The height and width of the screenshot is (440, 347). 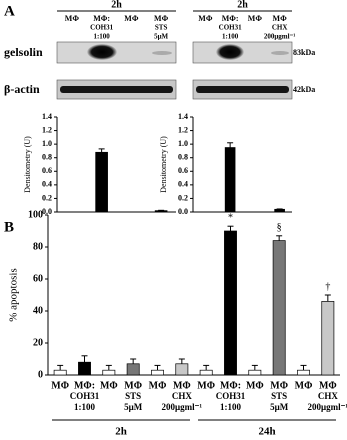 I want to click on y-tick-label: 40, so click(x=38, y=310).